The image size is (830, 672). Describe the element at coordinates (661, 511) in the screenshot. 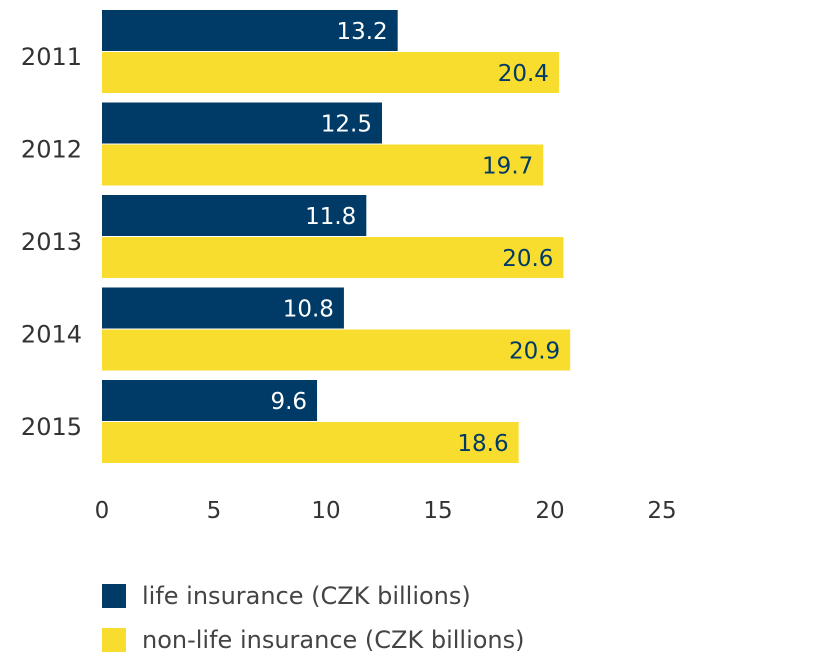

I see `x-tick-label: 25` at that location.